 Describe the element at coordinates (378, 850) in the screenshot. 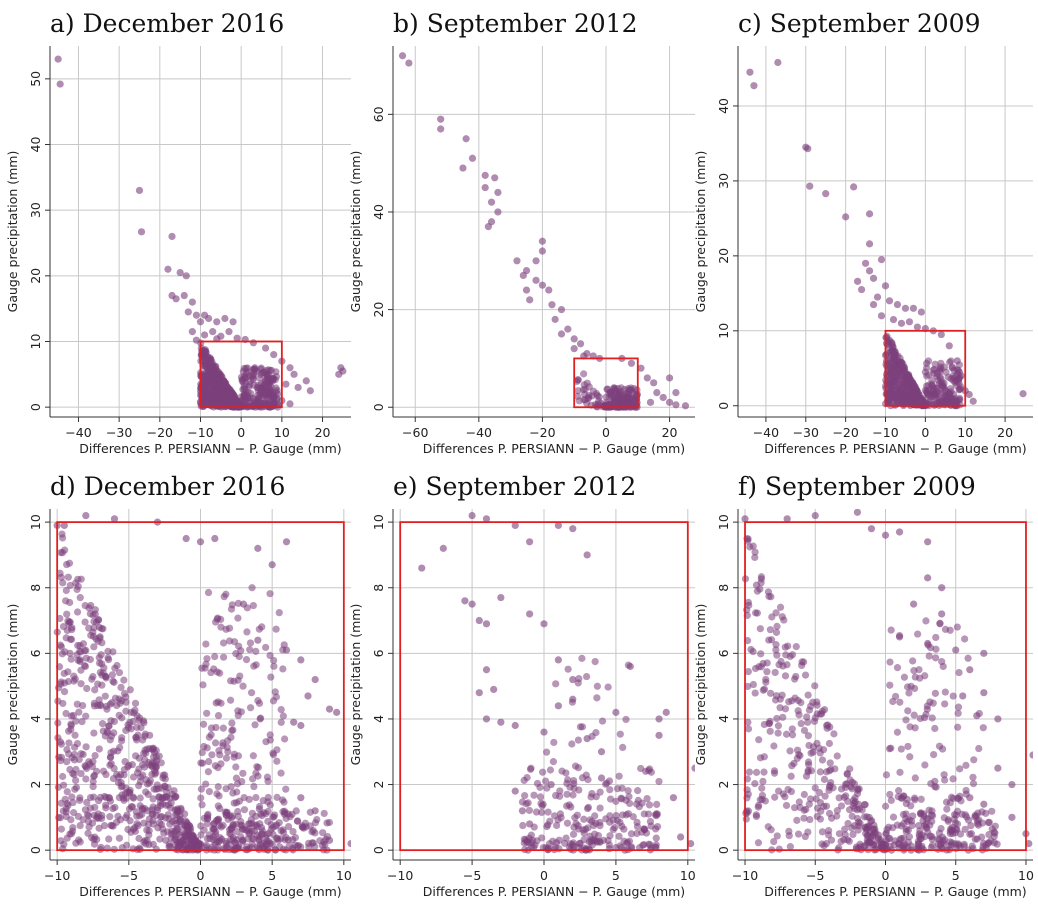

I see `y-tick-label: 0` at that location.